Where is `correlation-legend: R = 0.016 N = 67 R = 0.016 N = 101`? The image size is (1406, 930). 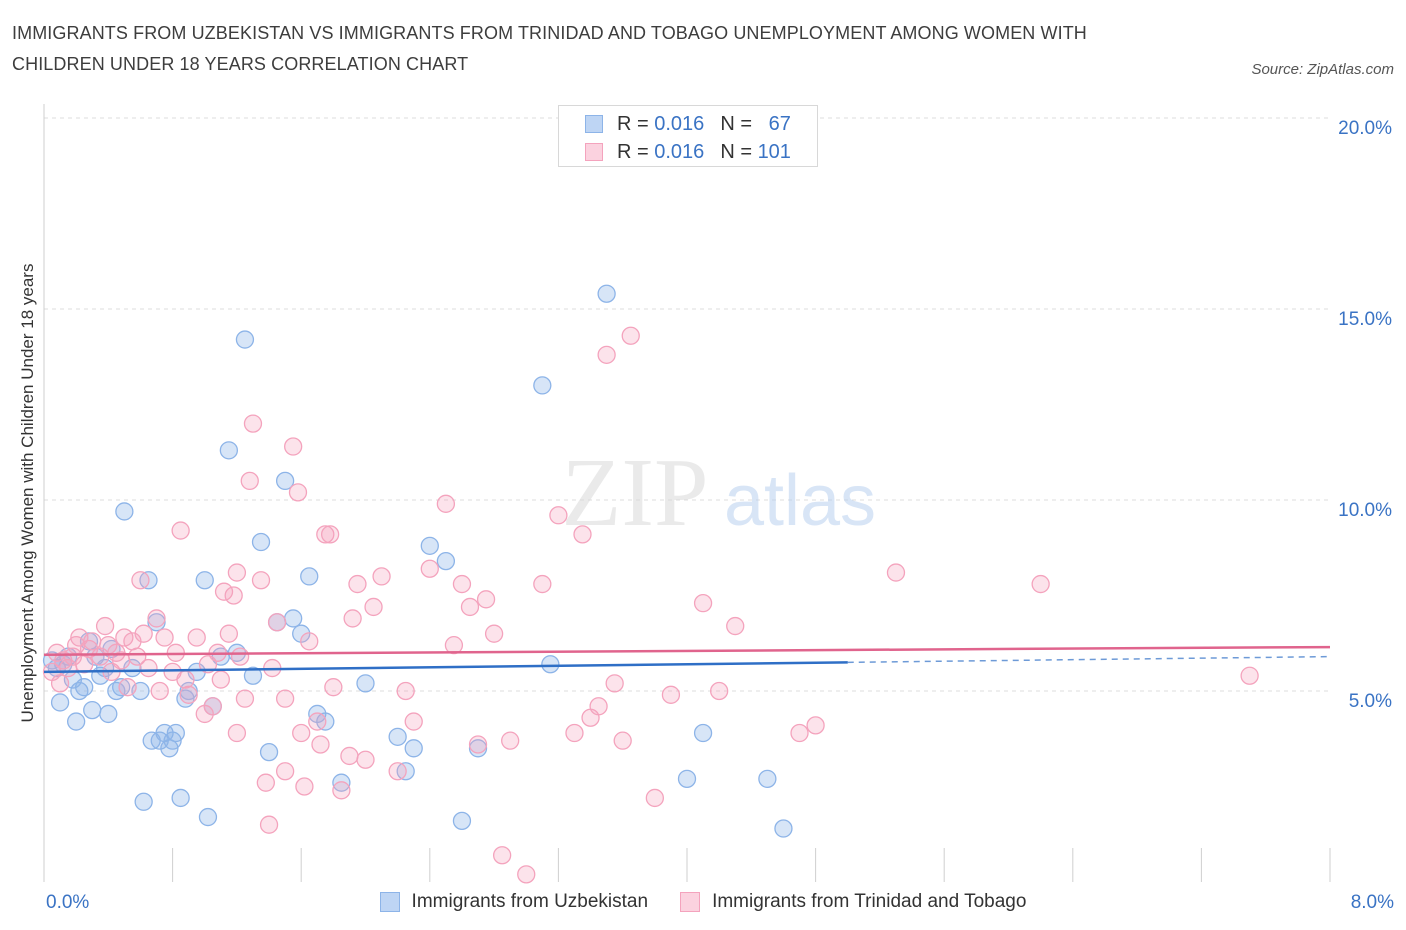
correlation-legend: R = 0.016 N = 67 R = 0.016 N = 101 is located at coordinates (688, 136).